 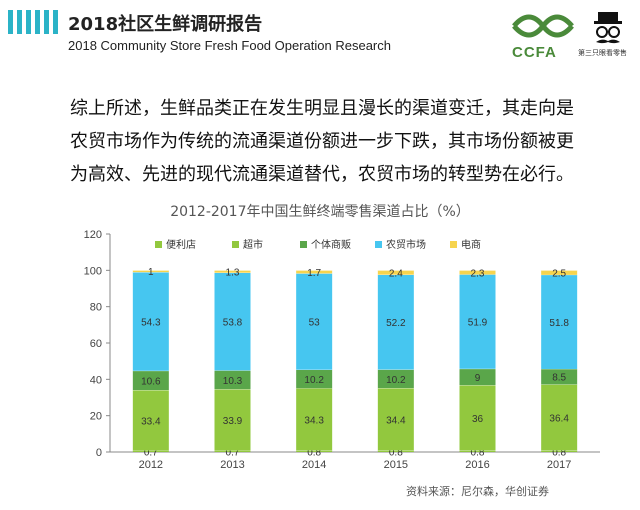 I want to click on bar-data-label: 9, so click(x=478, y=378).